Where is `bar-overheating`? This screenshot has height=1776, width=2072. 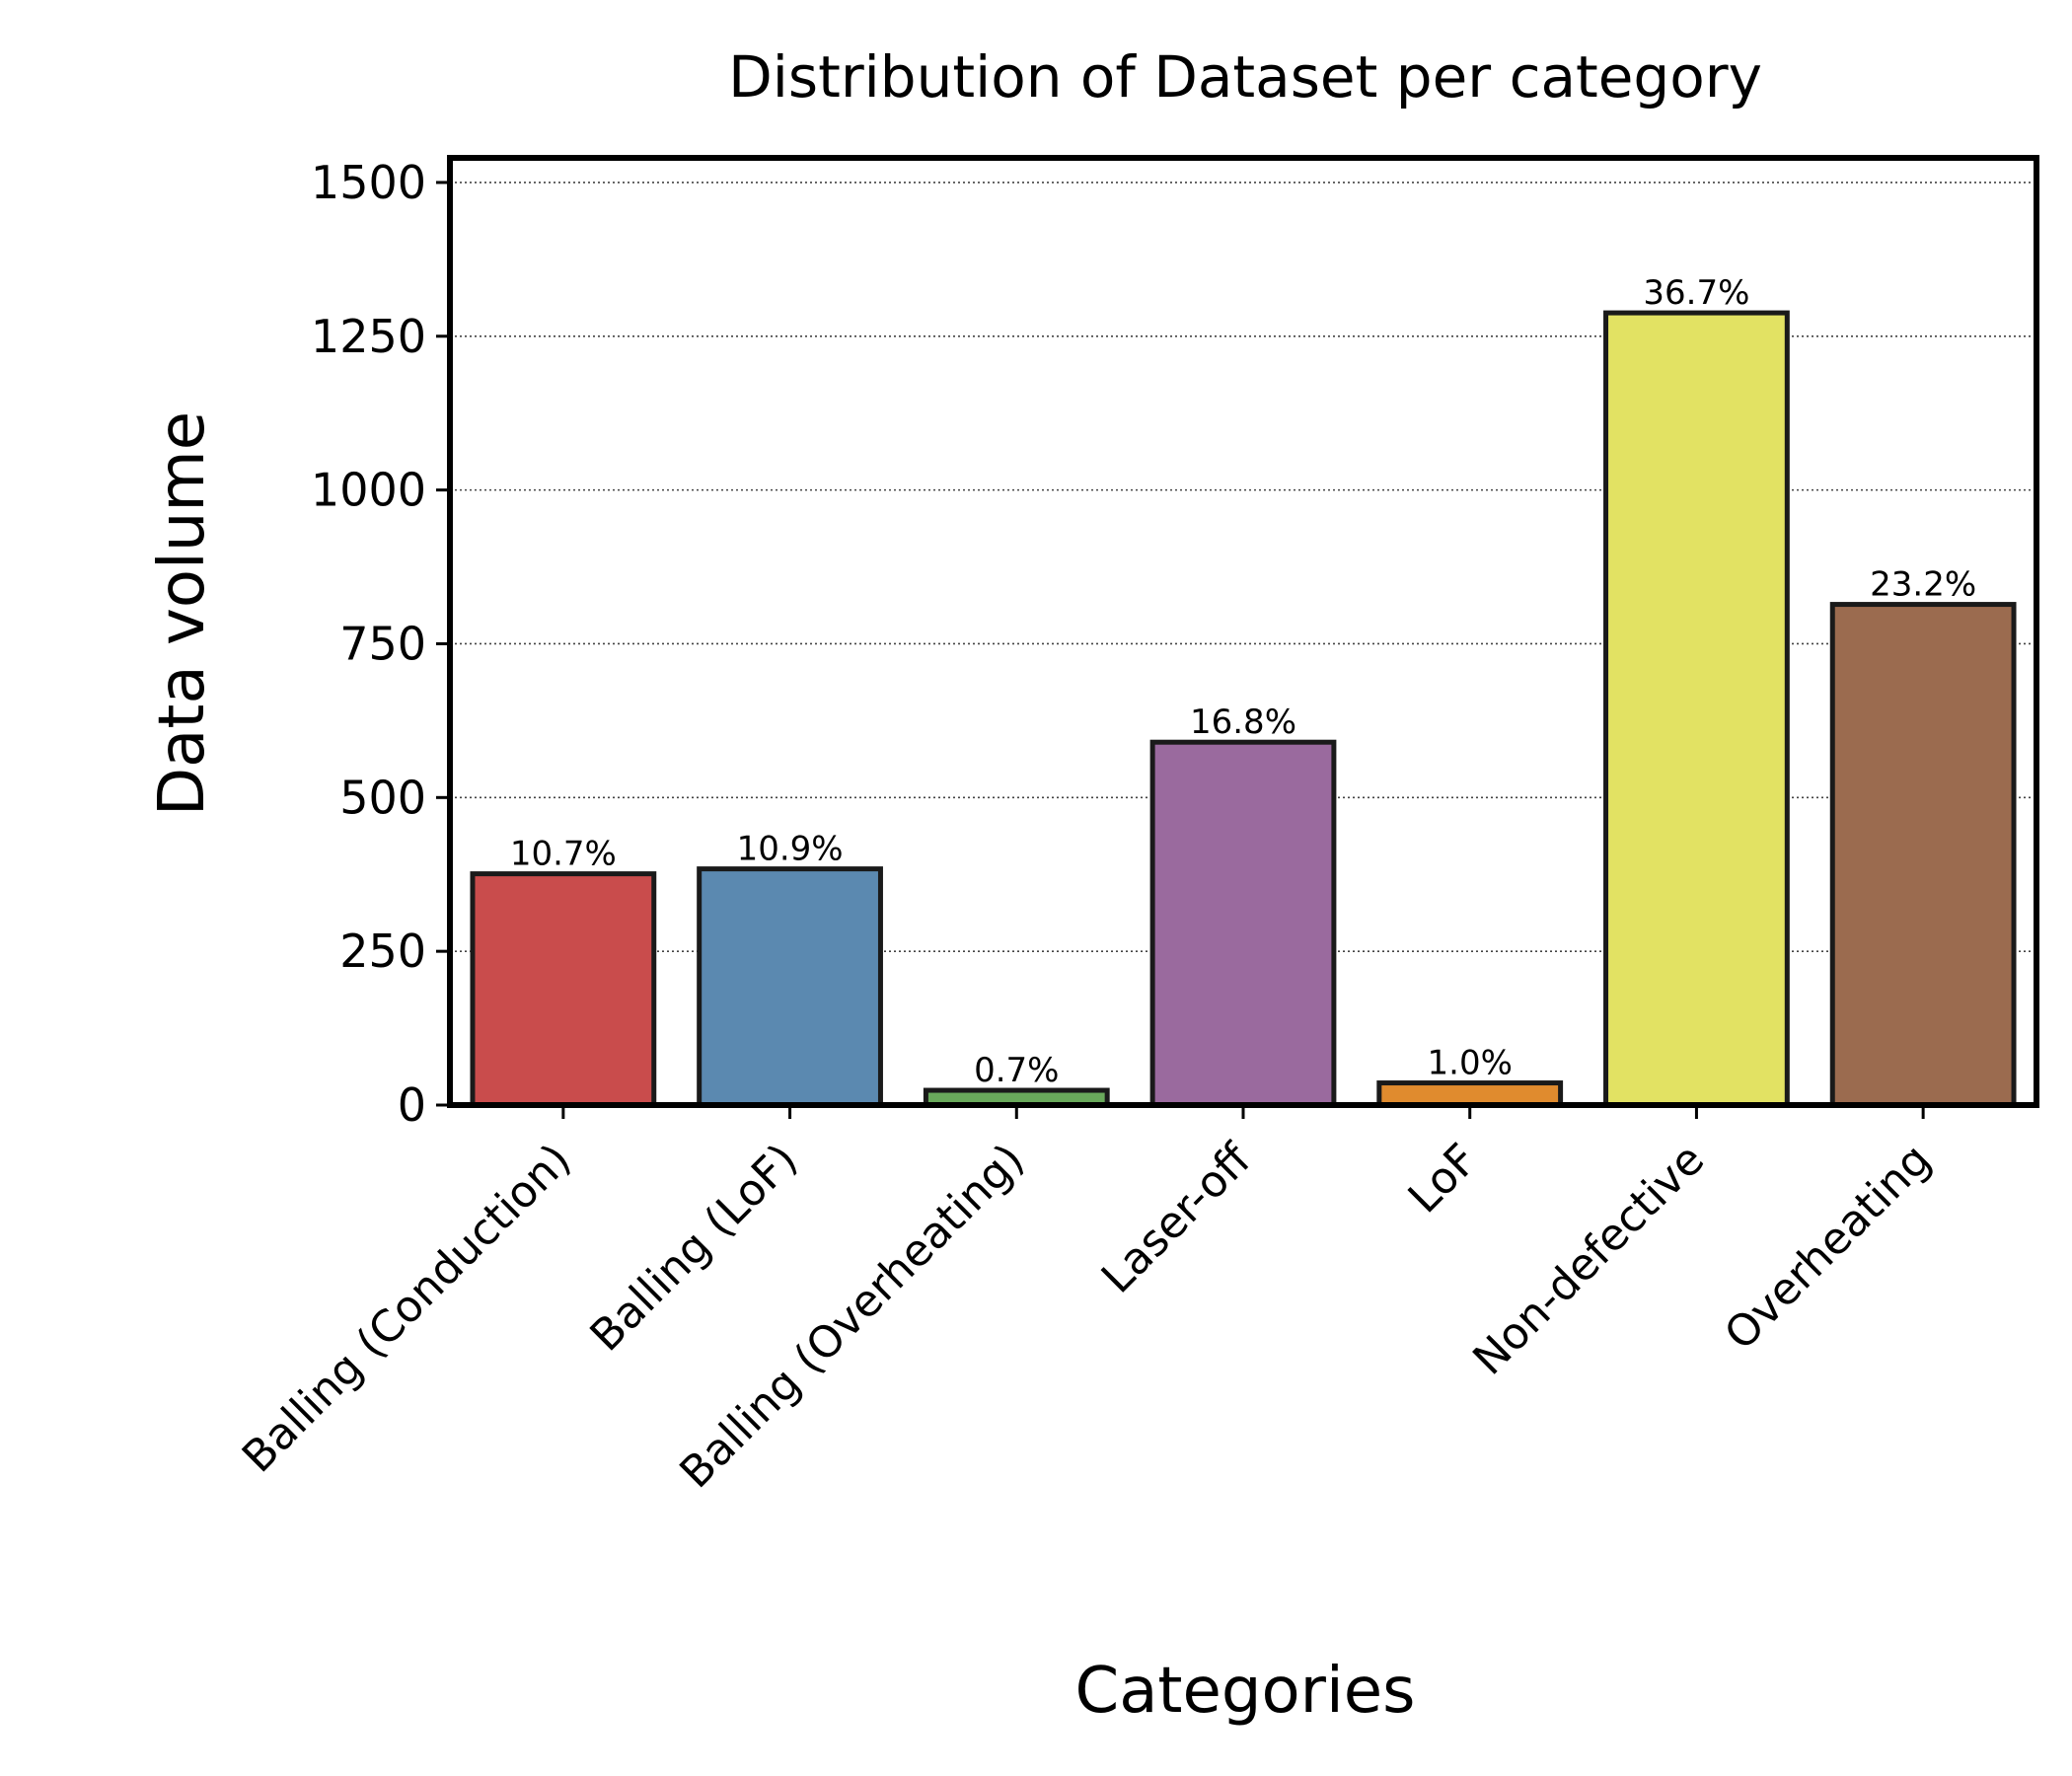 bar-overheating is located at coordinates (1923, 855).